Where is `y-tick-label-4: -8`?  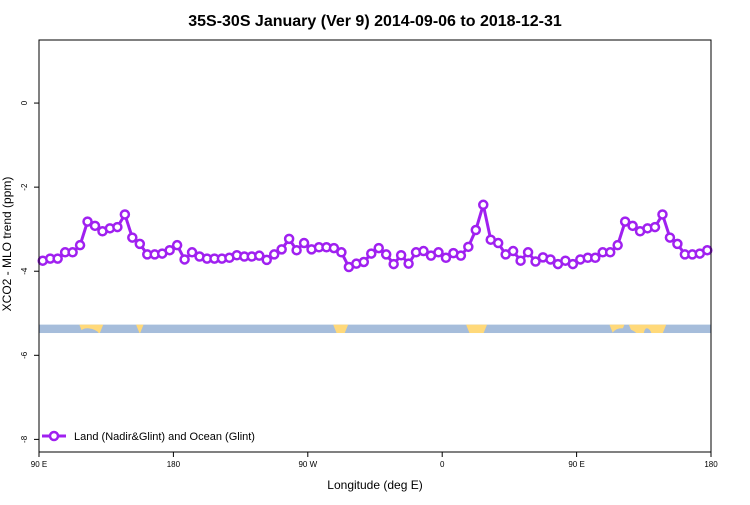
y-tick-label-4: -8 is located at coordinates (24, 439).